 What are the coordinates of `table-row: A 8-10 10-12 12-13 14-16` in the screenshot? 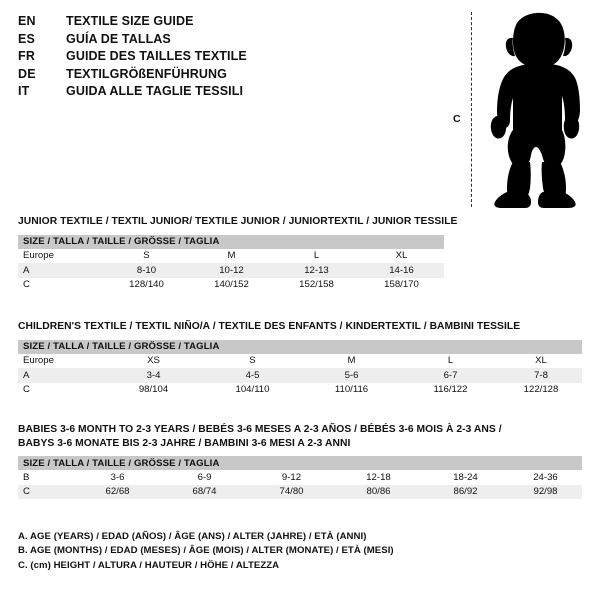 It's located at (231, 270).